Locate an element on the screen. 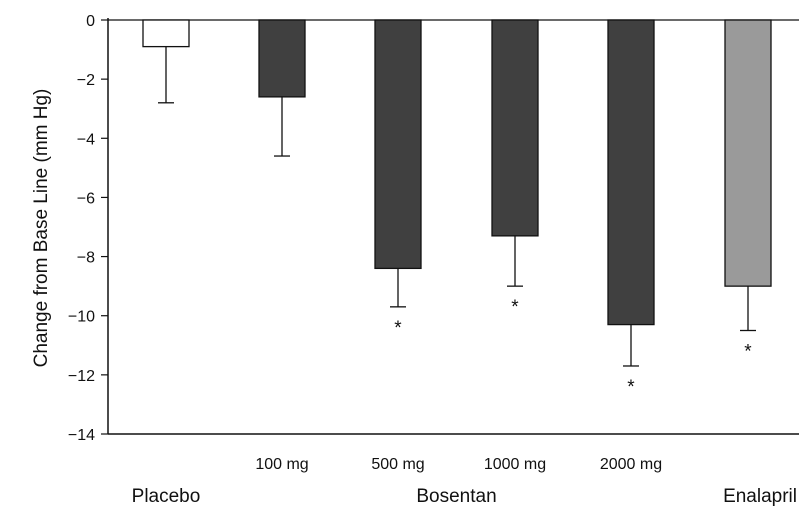 This screenshot has width=799, height=508. dose-label: 2000 mg is located at coordinates (631, 464).